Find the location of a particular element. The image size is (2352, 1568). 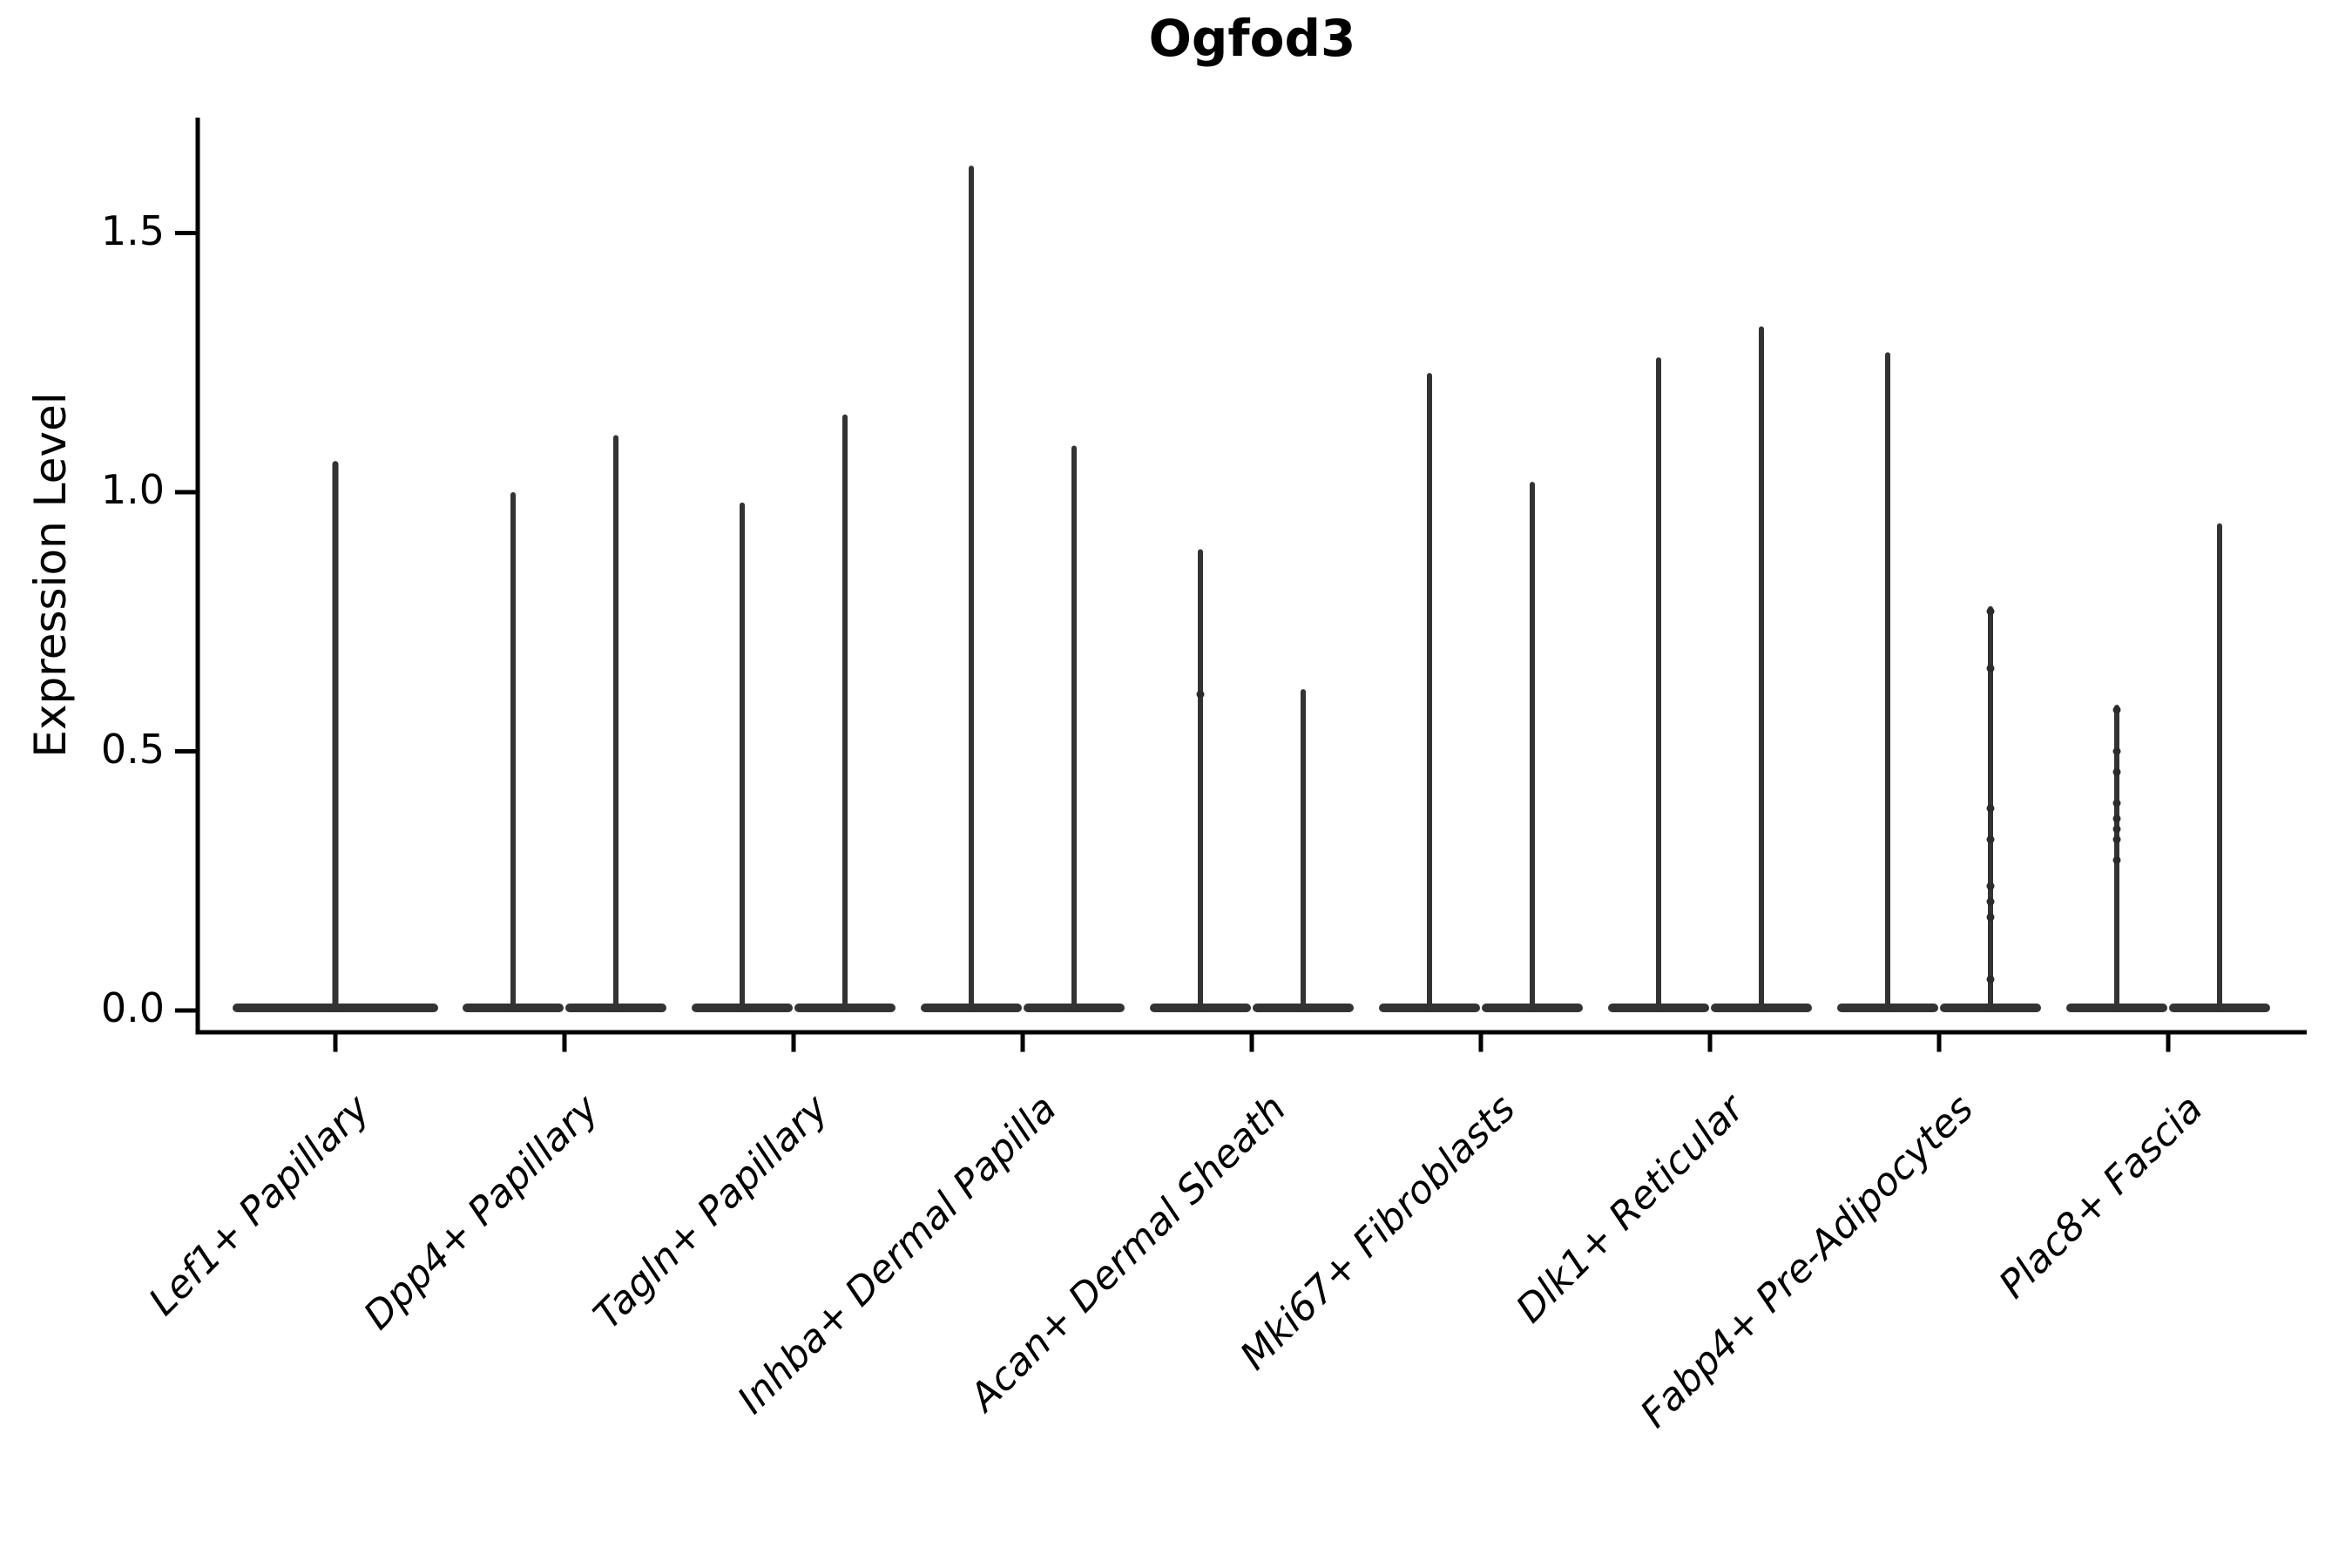

y-tick-label: 0.0 is located at coordinates (132, 1007).